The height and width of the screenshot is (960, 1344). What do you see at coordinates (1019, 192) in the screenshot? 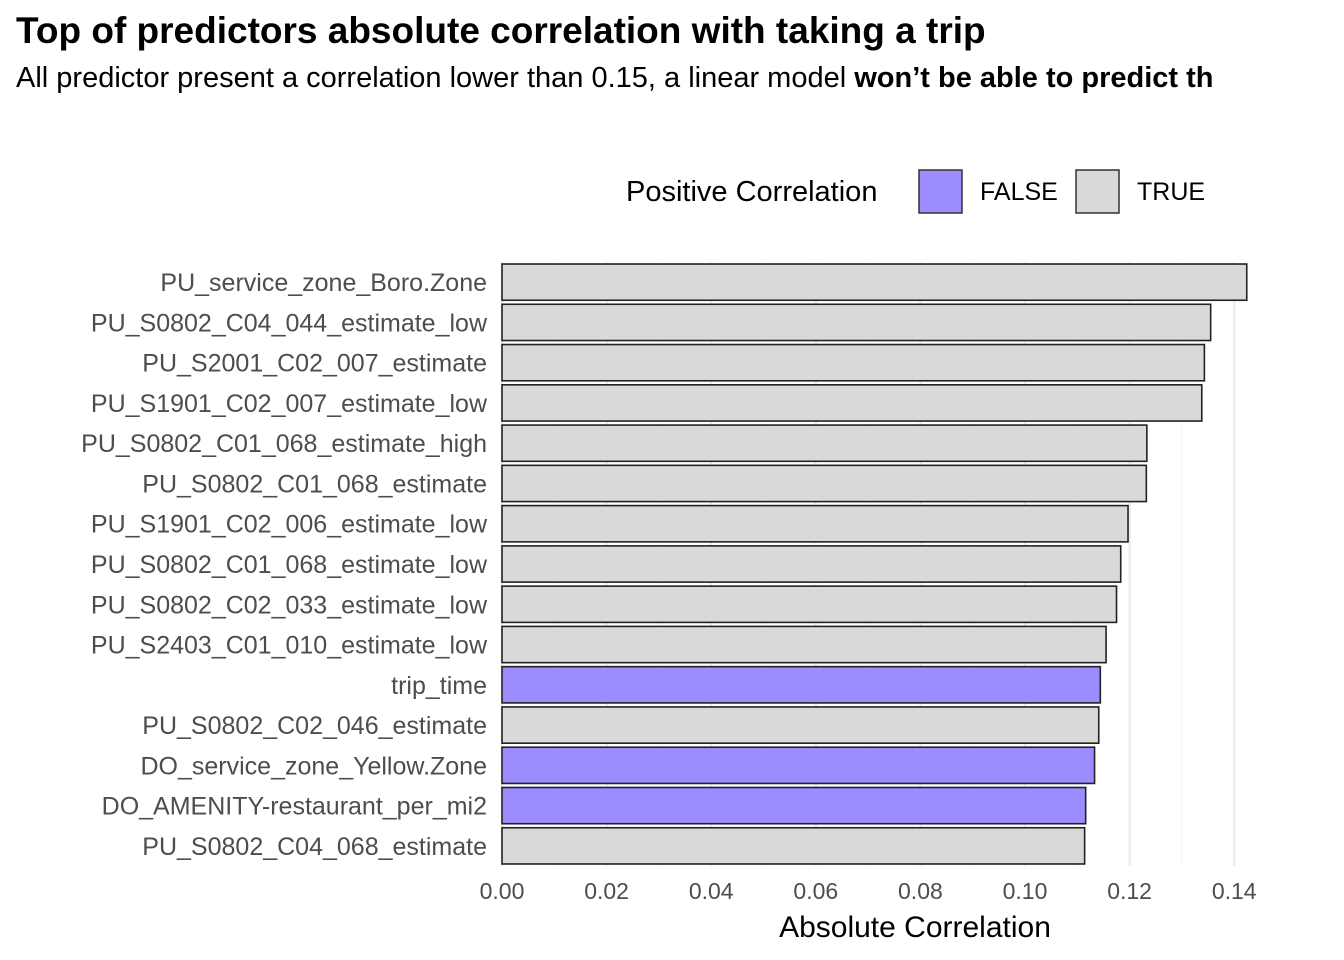
I see `legend-label-false: FALSE` at bounding box center [1019, 192].